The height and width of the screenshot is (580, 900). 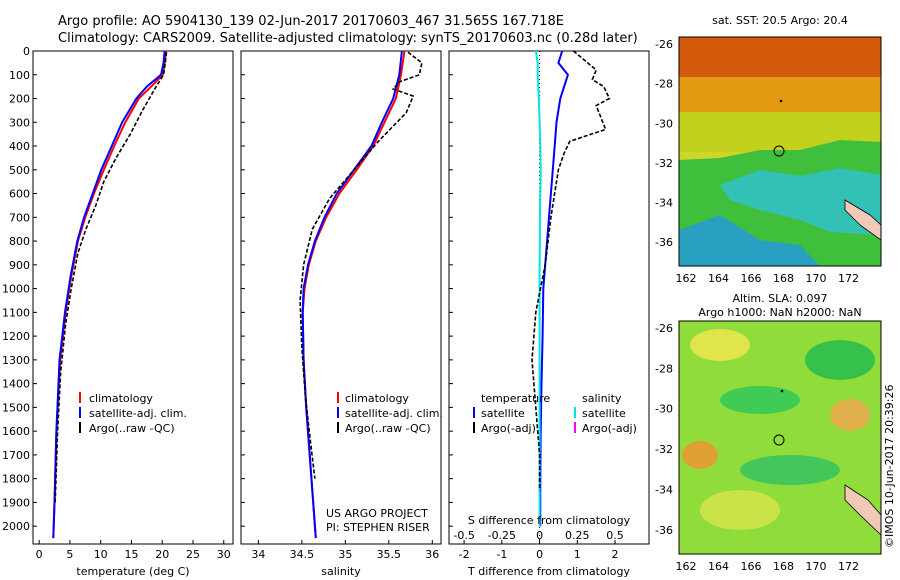 What do you see at coordinates (101, 554) in the screenshot?
I see `x-tick-label: 10` at bounding box center [101, 554].